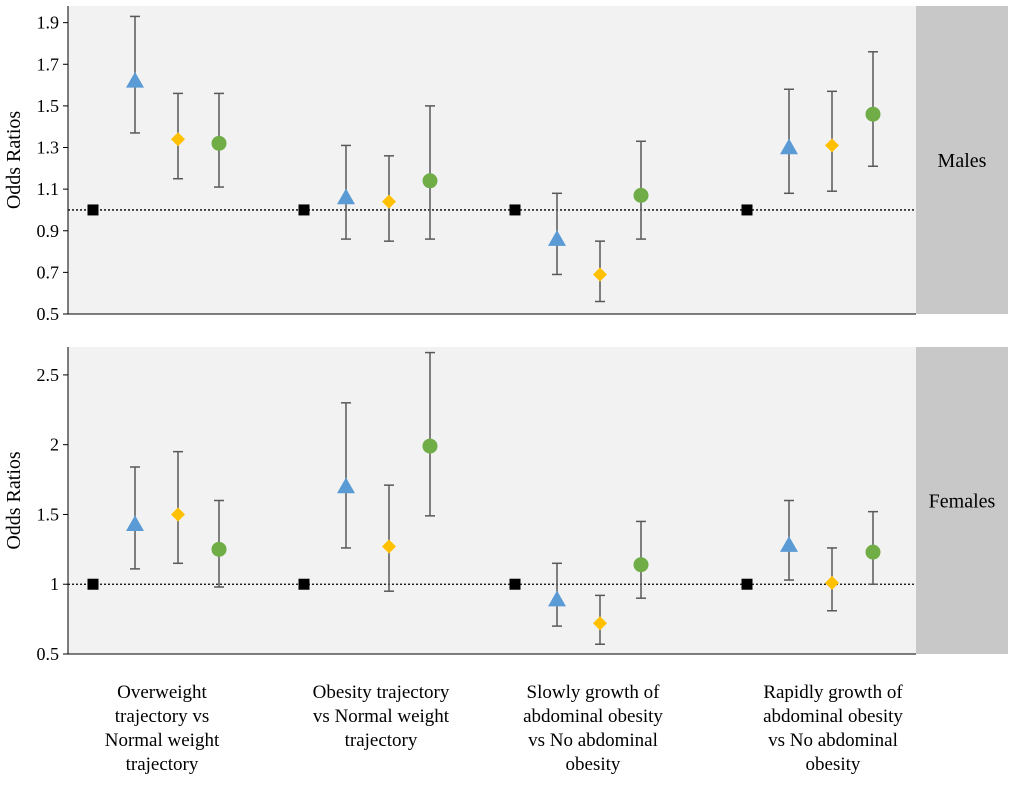 The image size is (1013, 789). I want to click on y-tick-label: 1.1, so click(48, 189).